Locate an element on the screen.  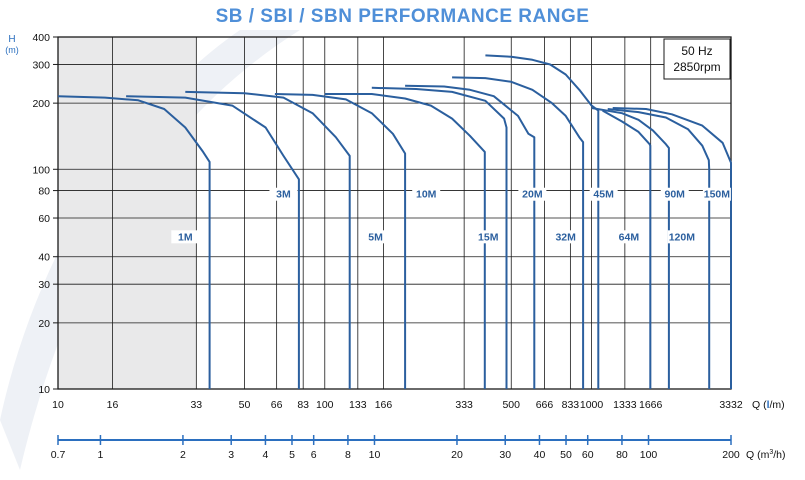
x-tick-label: 66 is located at coordinates (277, 405).